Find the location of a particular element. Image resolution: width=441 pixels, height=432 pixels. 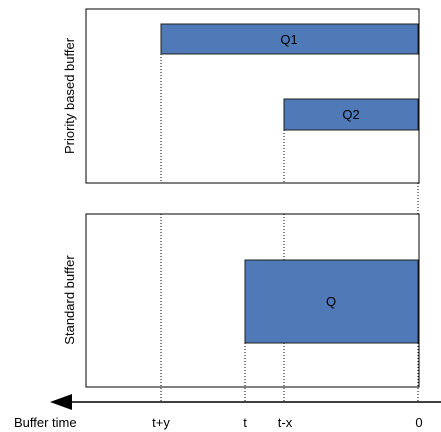

bar-q-label: Q is located at coordinates (331, 301).